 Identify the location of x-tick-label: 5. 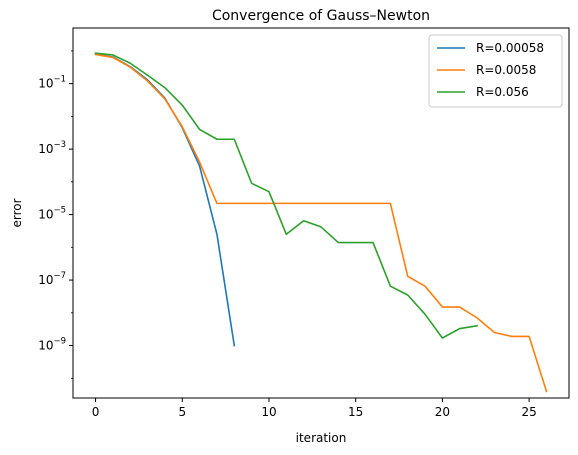
(182, 412).